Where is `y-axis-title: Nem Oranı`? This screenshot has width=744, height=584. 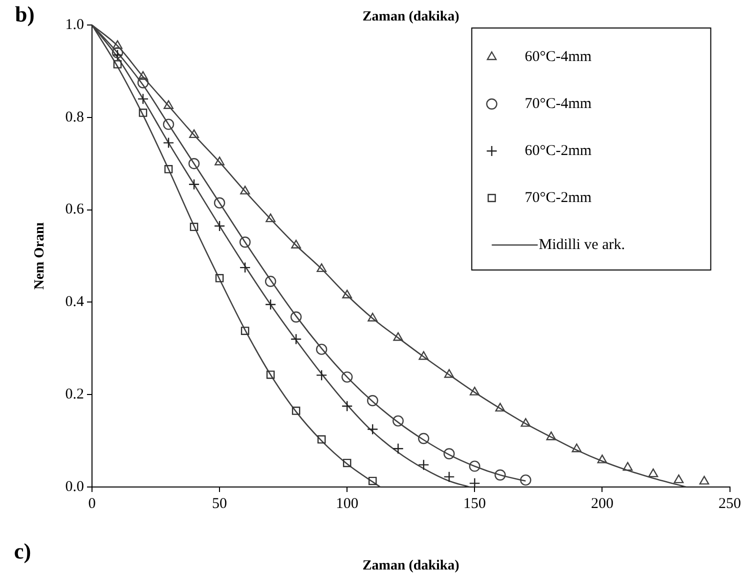 y-axis-title: Nem Oranı is located at coordinates (40, 256).